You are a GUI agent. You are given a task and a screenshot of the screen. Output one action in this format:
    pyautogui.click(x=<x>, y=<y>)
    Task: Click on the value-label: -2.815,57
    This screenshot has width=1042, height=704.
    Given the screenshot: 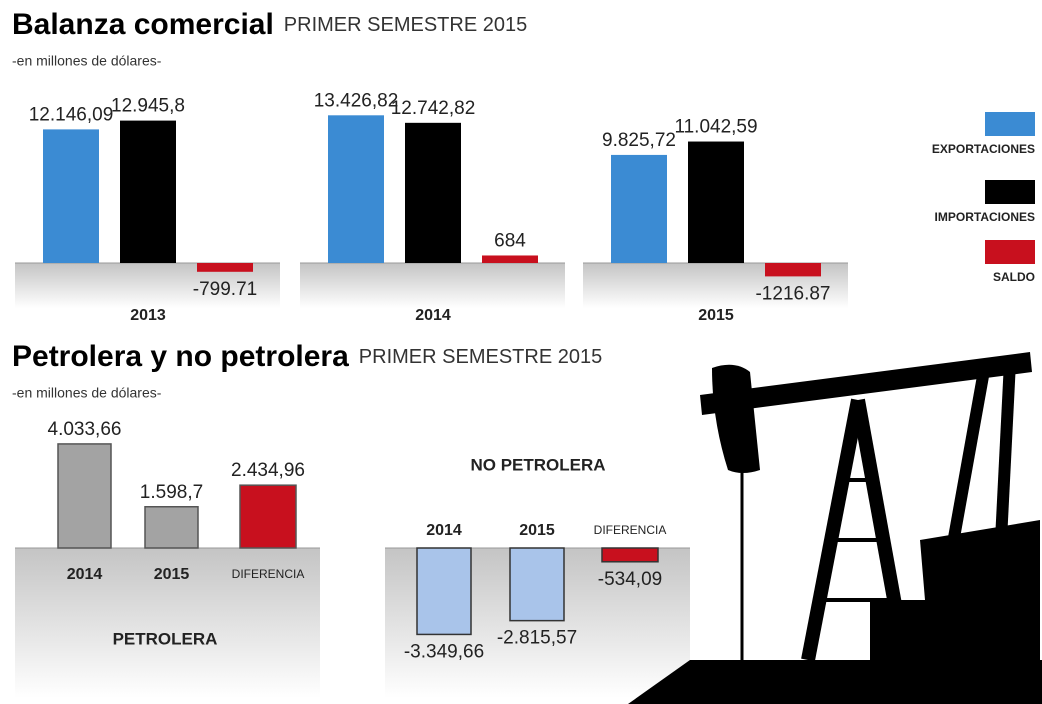 What is the action you would take?
    pyautogui.click(x=537, y=638)
    